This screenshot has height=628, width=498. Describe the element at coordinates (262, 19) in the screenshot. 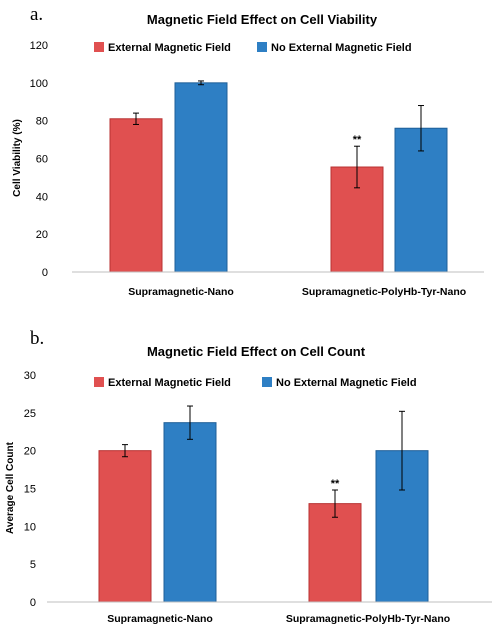

I see `chart-title: Magnetic Field Effect on Cell Viability` at that location.